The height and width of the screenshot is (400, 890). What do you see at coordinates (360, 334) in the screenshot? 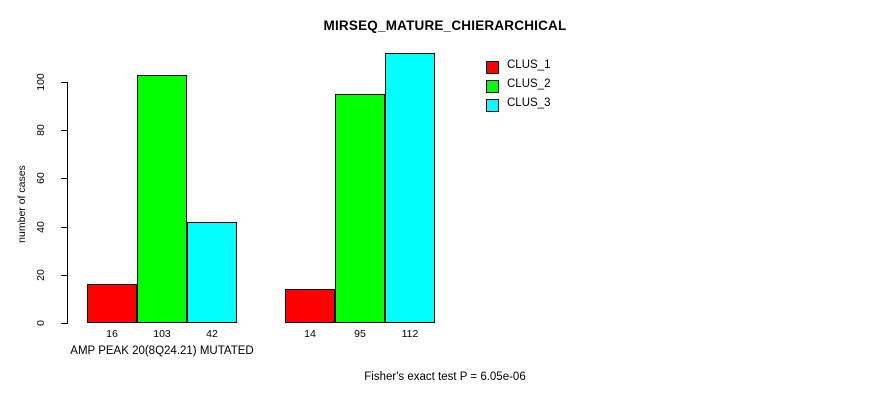
I see `bar-count-label: 95` at bounding box center [360, 334].